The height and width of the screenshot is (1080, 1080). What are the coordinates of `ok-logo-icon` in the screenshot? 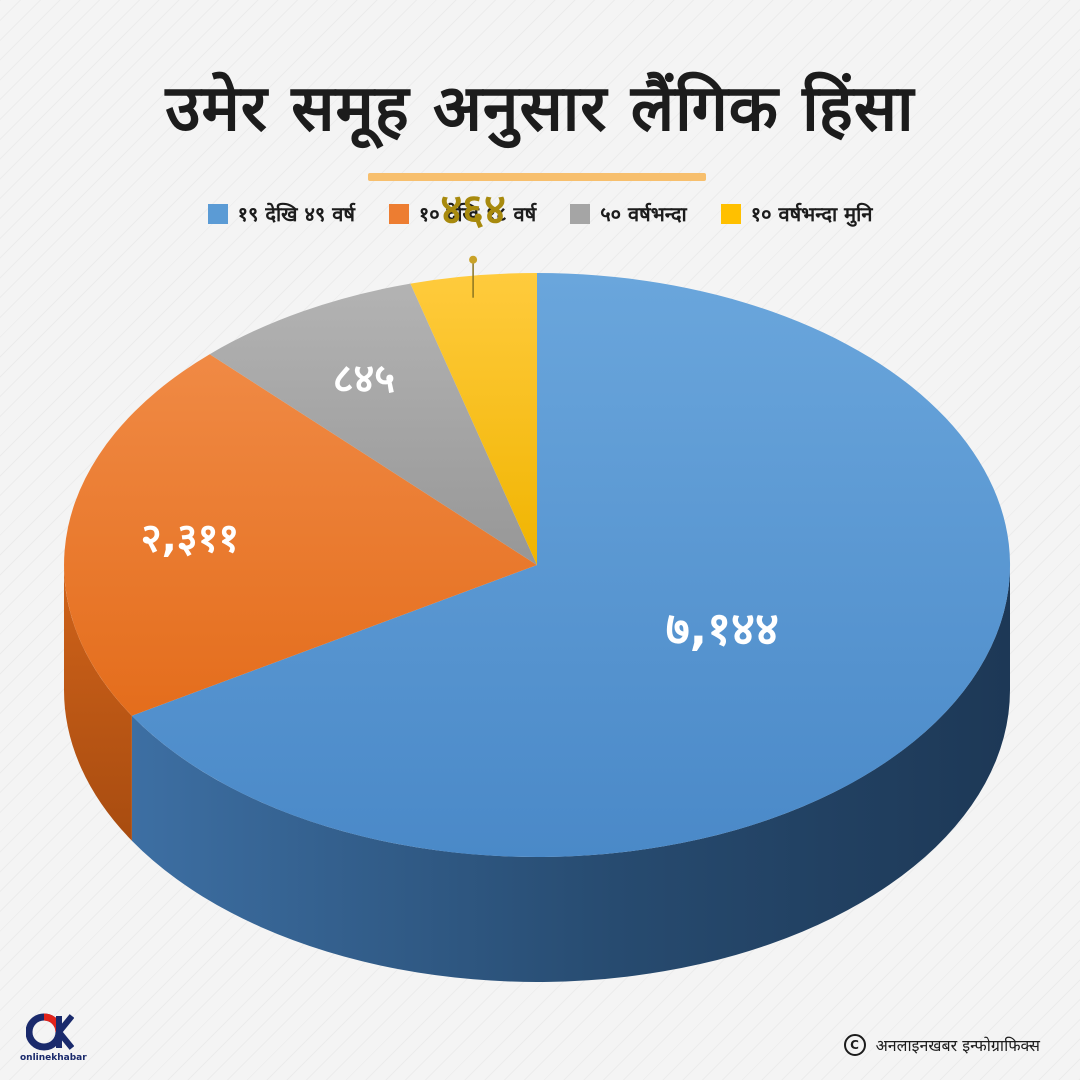 It's located at (50, 1032).